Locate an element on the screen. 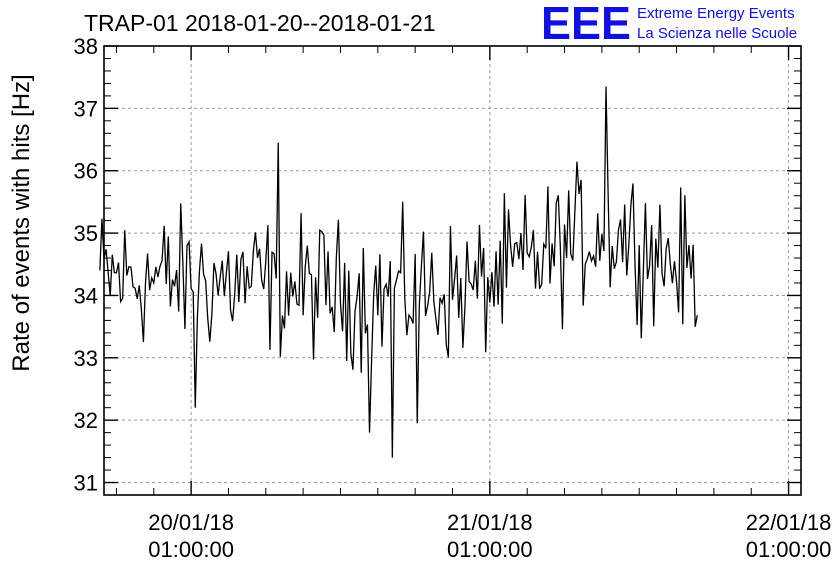  y-tick-label: 32 is located at coordinates (86, 420).